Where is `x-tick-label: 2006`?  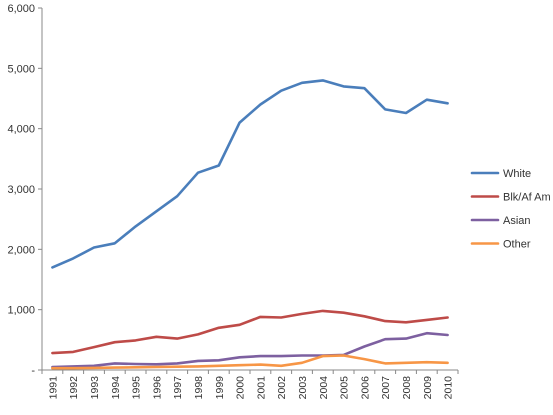
x-tick-label: 2006 is located at coordinates (365, 388).